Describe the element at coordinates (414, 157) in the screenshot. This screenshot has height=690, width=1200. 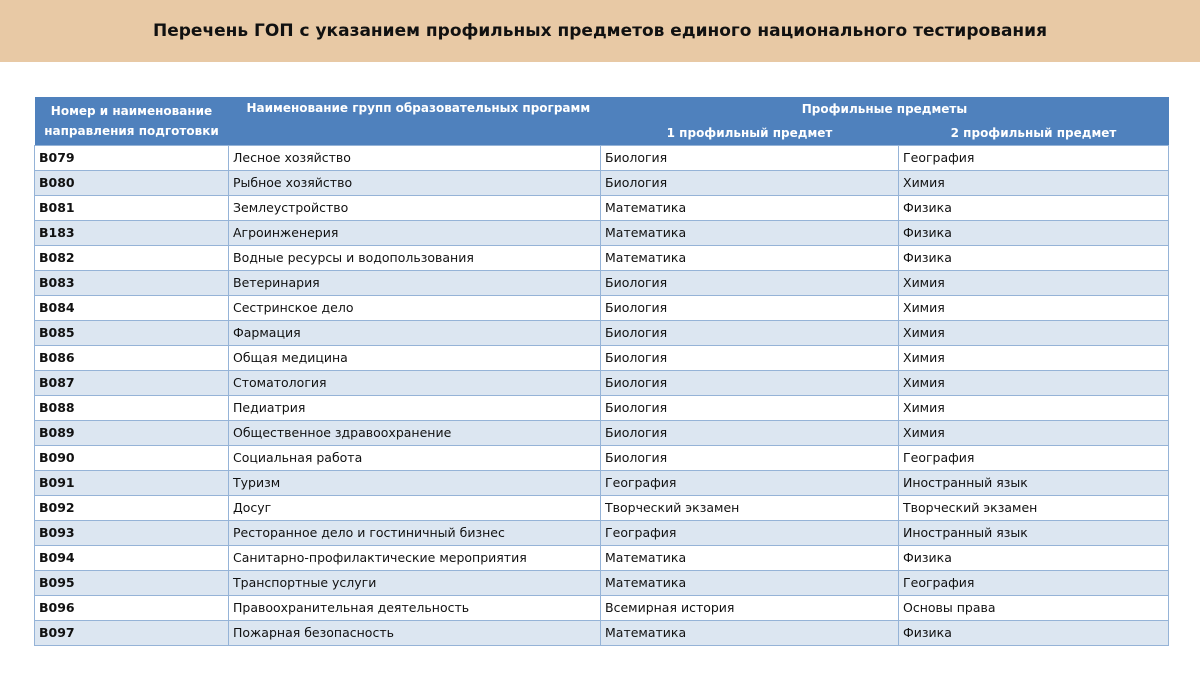
I see `cell: Лесное хозяйство` at that location.